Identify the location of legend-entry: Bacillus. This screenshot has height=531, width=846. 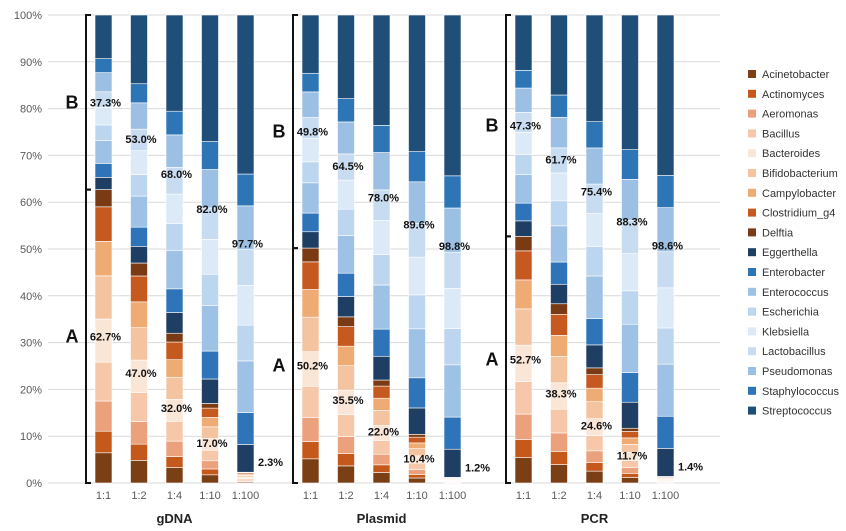
(781, 134).